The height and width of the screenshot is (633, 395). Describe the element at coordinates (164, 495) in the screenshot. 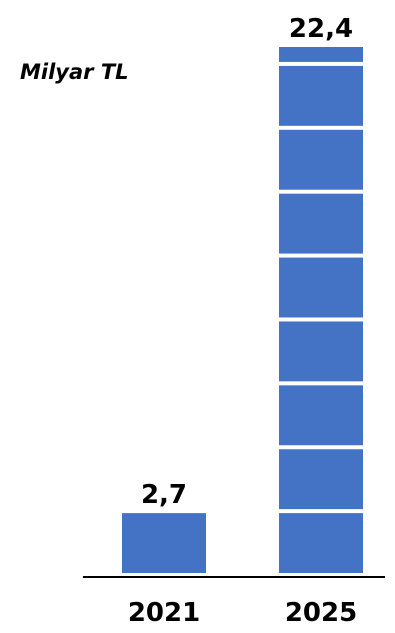

I see `value-label-2021: 2,7` at that location.